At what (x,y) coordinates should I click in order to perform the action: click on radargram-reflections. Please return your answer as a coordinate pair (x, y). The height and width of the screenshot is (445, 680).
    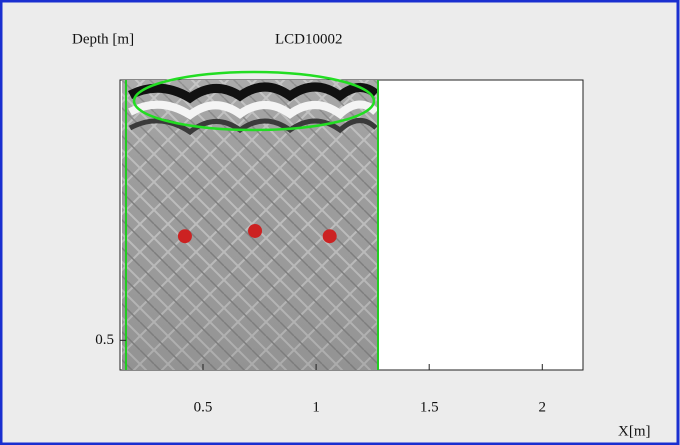
    Looking at the image, I should click on (253, 109).